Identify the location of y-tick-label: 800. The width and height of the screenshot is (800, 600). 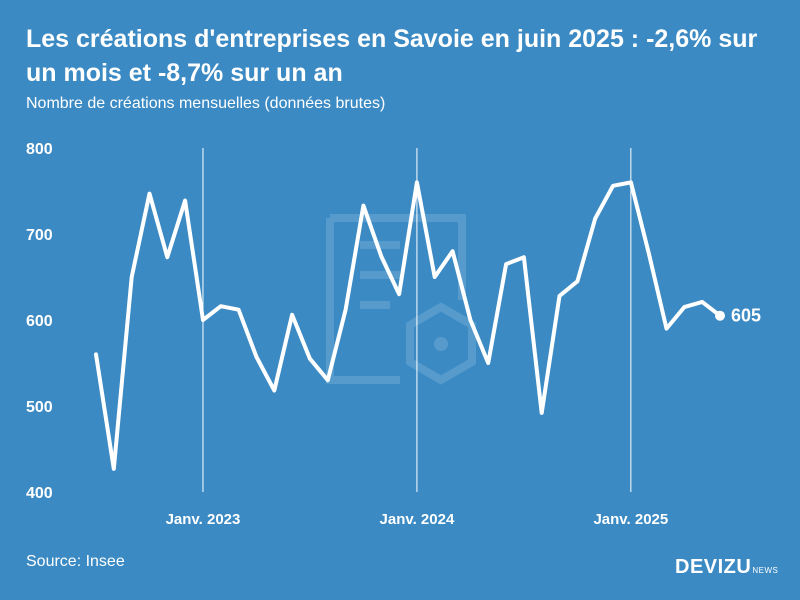
(39, 149).